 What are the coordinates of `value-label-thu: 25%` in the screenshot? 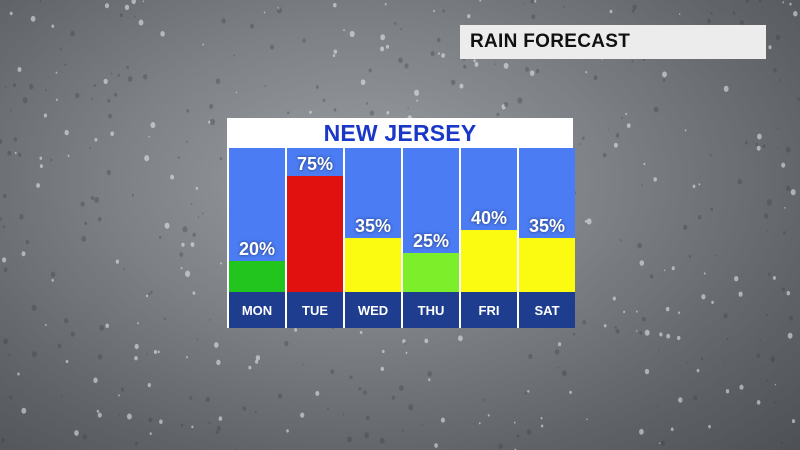 It's located at (431, 241).